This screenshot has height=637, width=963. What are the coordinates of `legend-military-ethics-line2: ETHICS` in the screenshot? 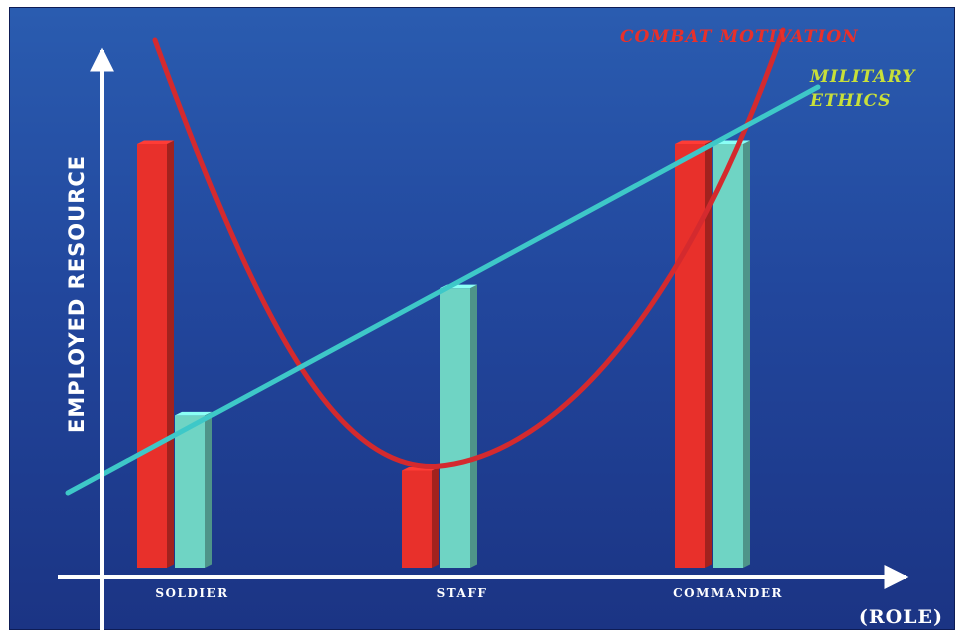 It's located at (850, 101).